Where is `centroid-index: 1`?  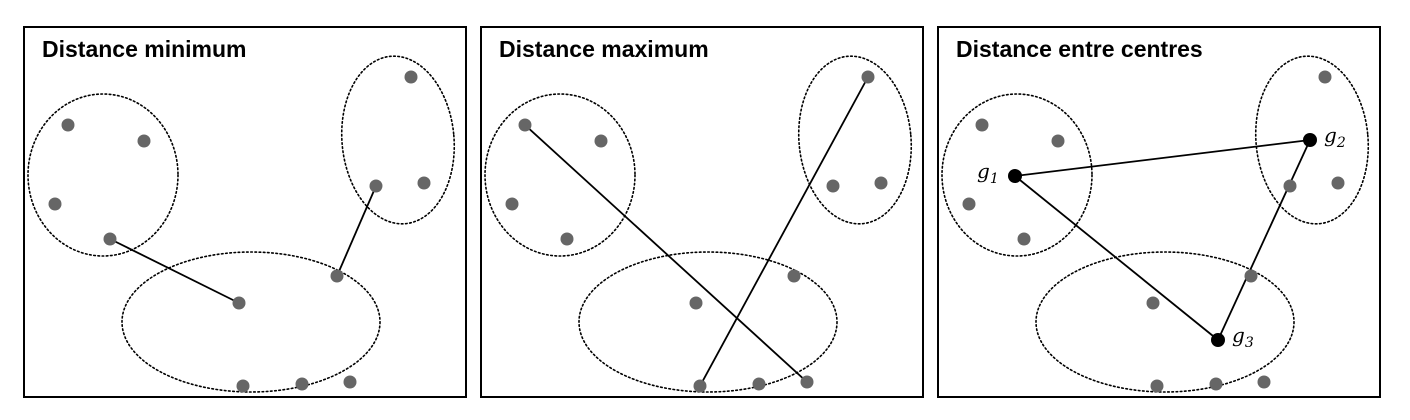 centroid-index: 1 is located at coordinates (994, 179).